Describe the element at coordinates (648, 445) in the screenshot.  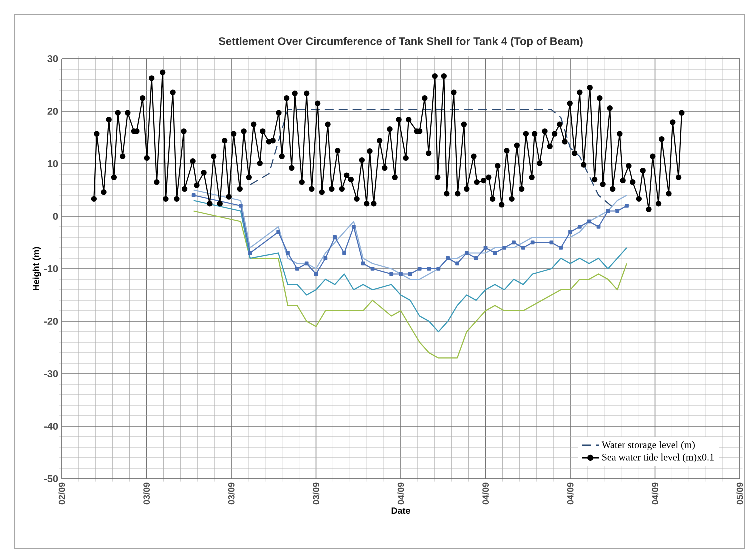
I see `legend-label: Water storage level (m)` at that location.